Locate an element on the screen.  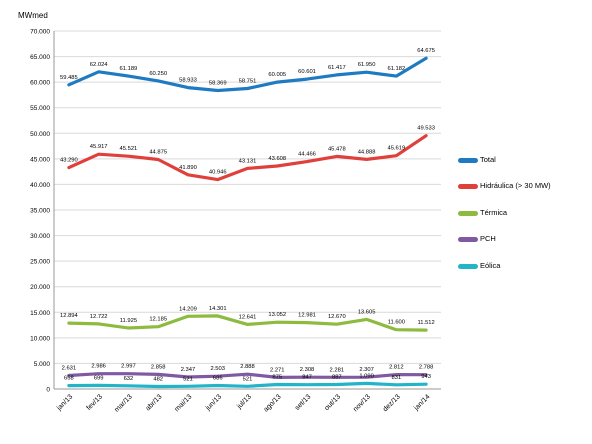
x-tick-label: out/13 is located at coordinates (333, 402).